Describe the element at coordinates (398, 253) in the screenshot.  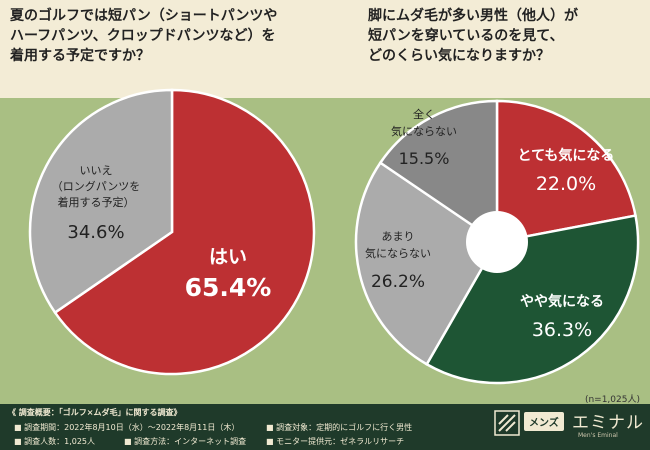
I see `slice-label-little-line2: 気にならない` at that location.